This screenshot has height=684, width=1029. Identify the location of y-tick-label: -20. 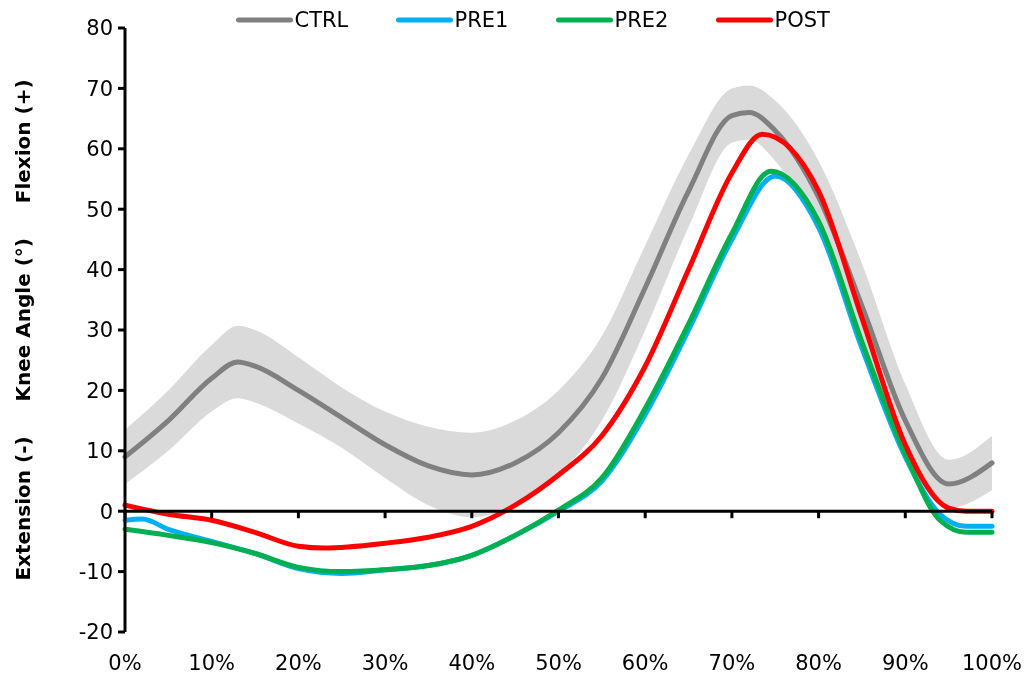
(95, 632).